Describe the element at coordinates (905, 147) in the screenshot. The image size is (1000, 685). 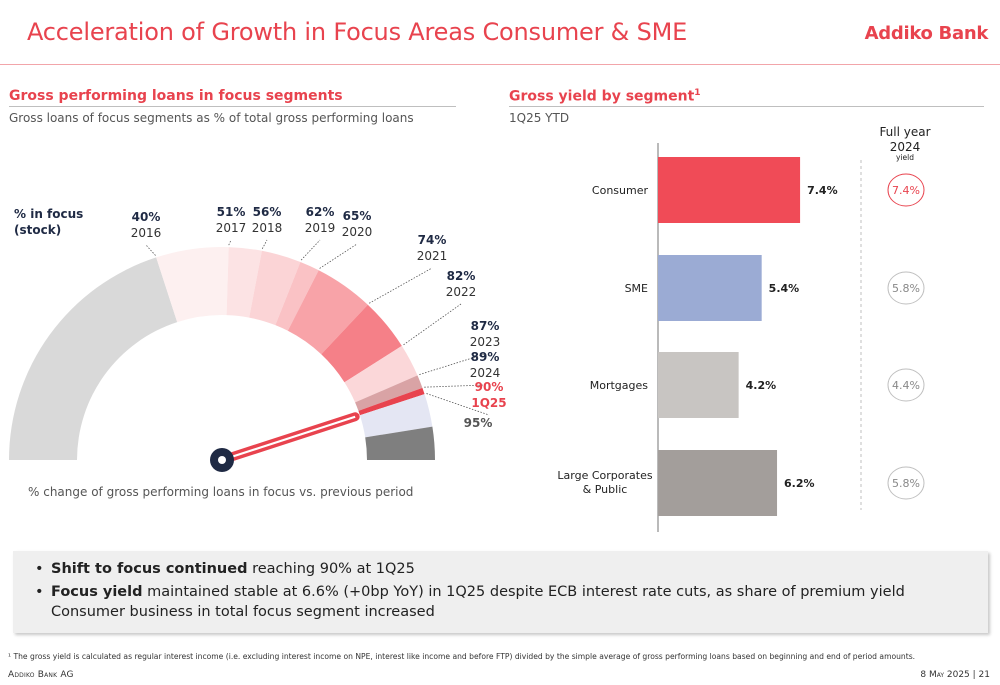
I see `fy-header-line2: 2024` at that location.